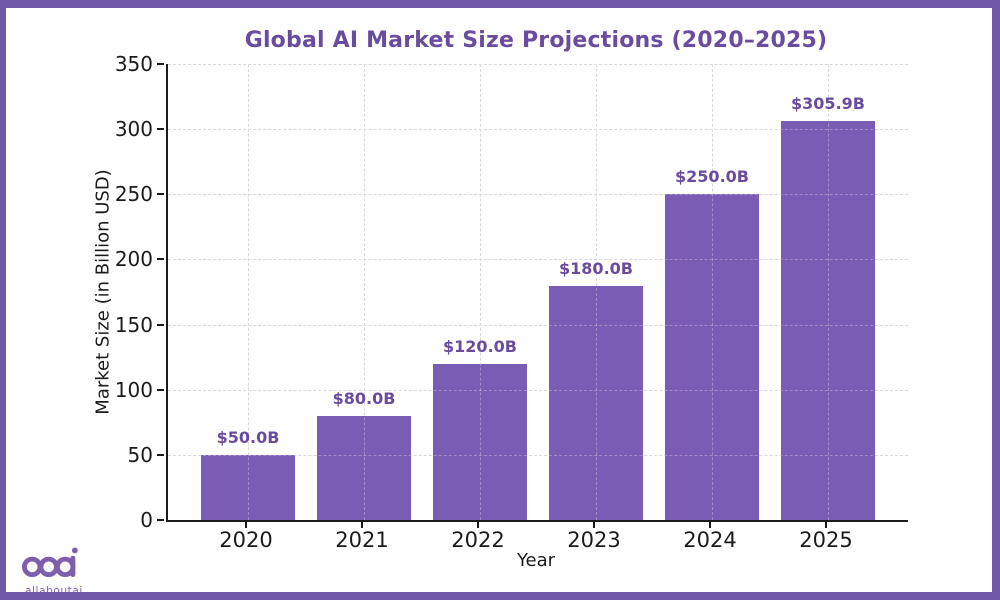 The height and width of the screenshot is (600, 1000). What do you see at coordinates (48, 567) in the screenshot?
I see `logo-circle-a2` at bounding box center [48, 567].